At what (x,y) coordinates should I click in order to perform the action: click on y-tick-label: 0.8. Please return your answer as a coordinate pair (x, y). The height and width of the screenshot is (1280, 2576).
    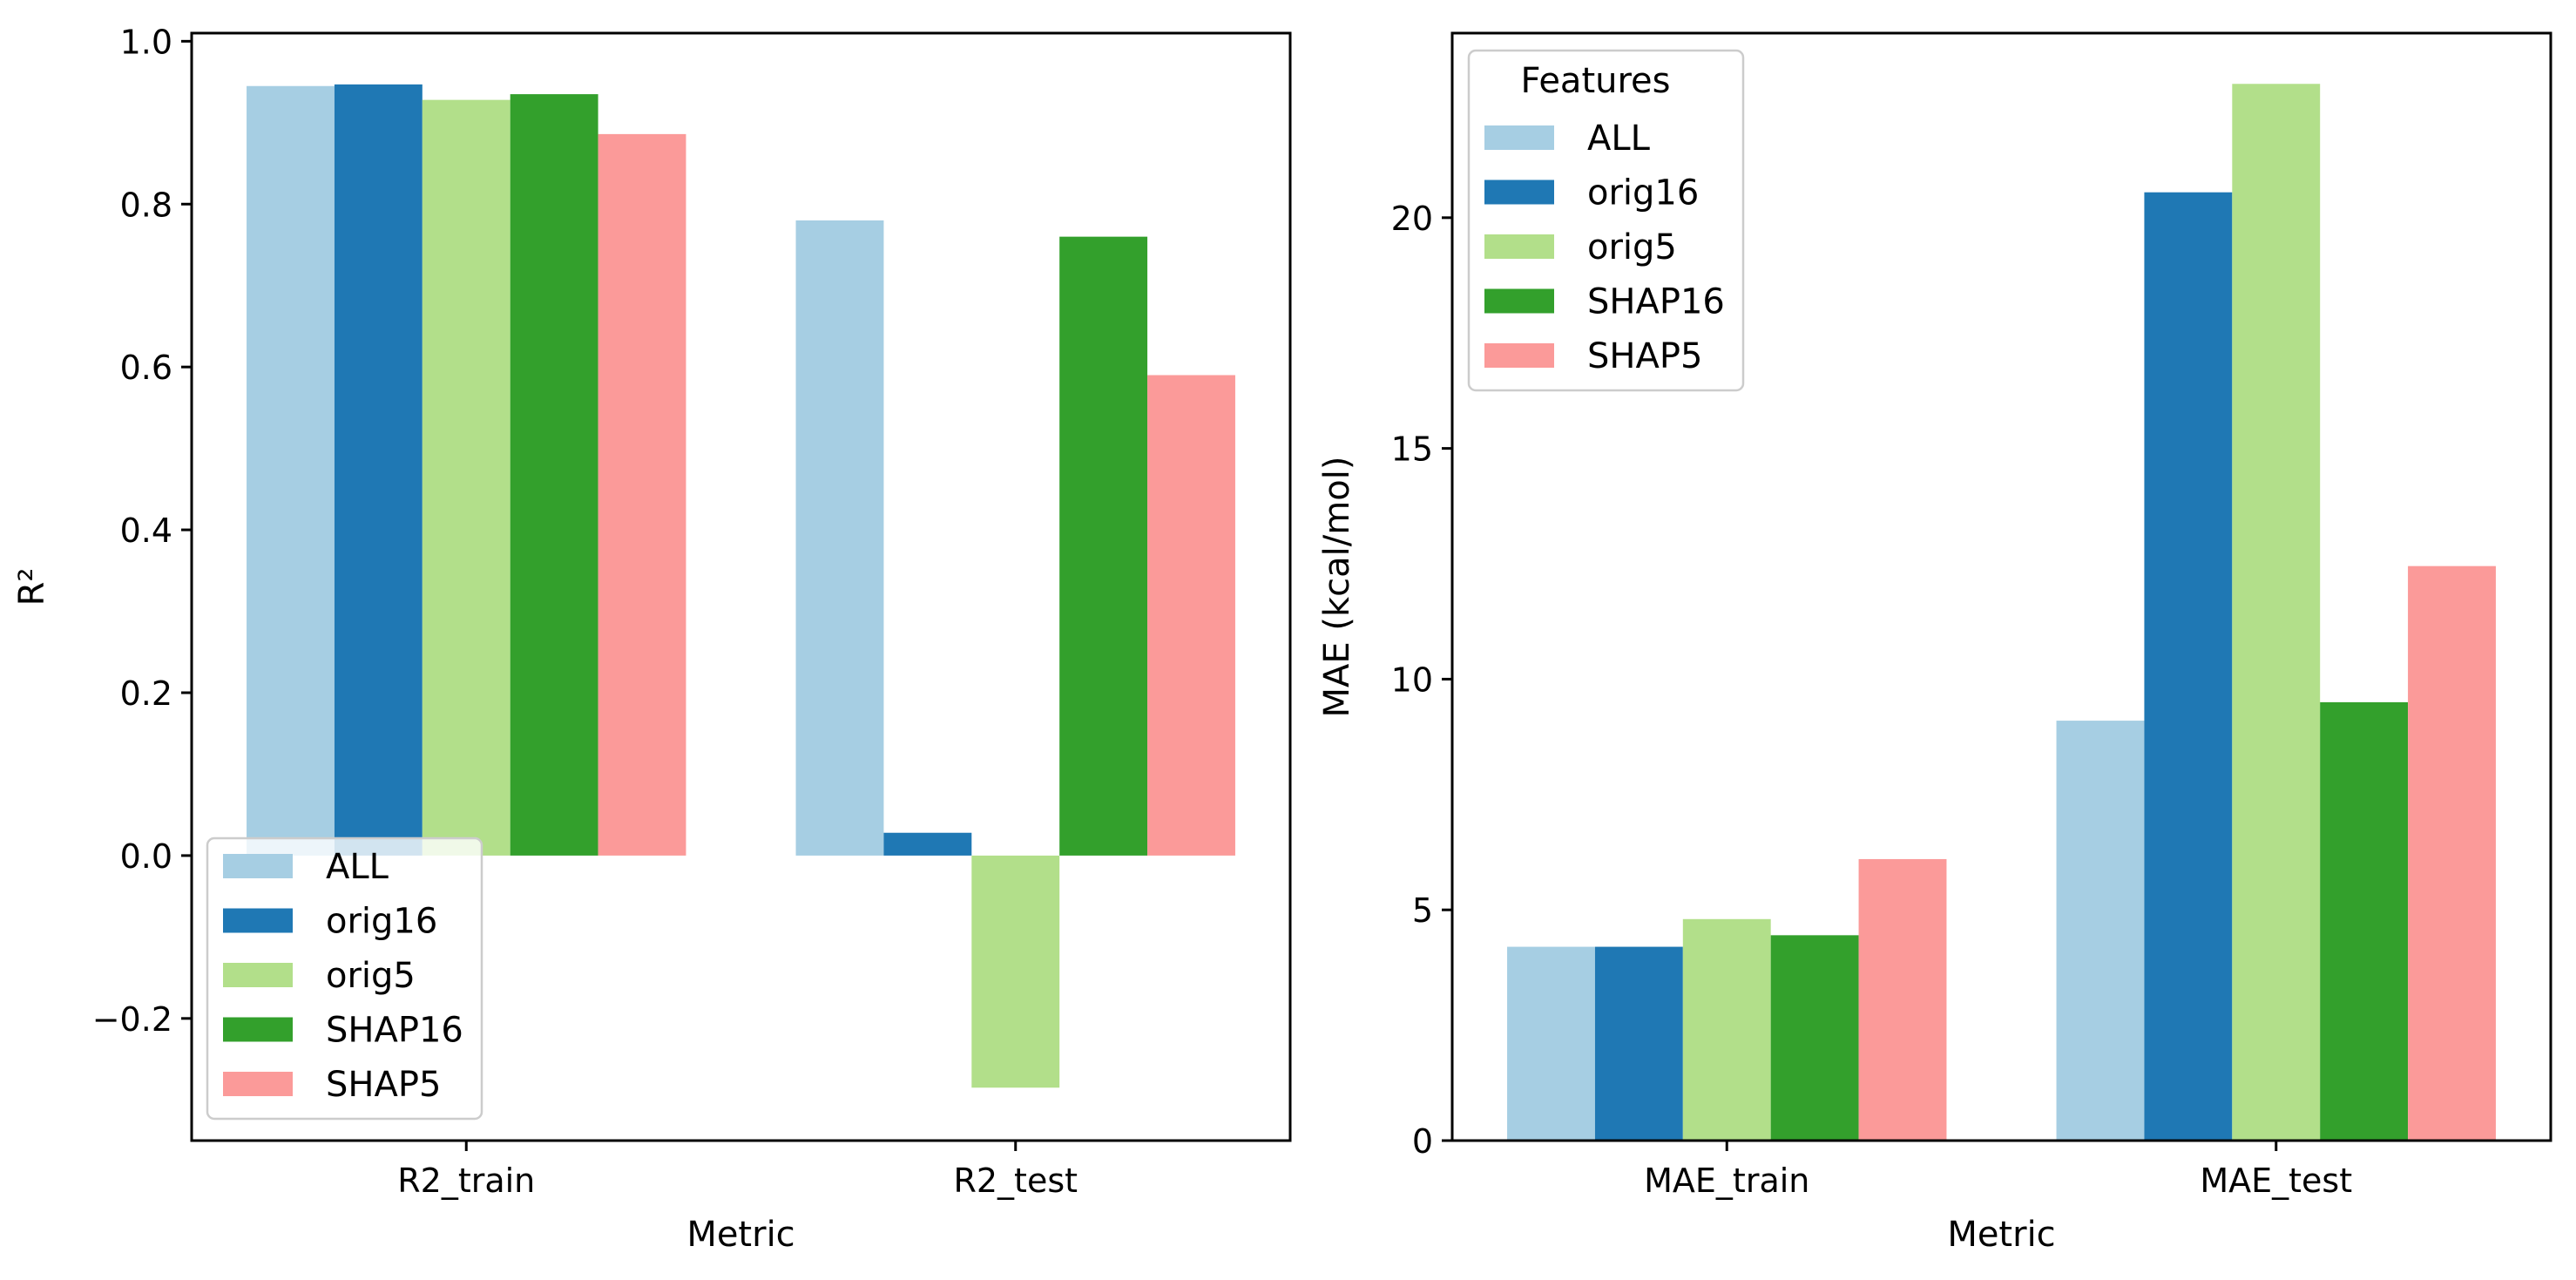
    Looking at the image, I should click on (146, 205).